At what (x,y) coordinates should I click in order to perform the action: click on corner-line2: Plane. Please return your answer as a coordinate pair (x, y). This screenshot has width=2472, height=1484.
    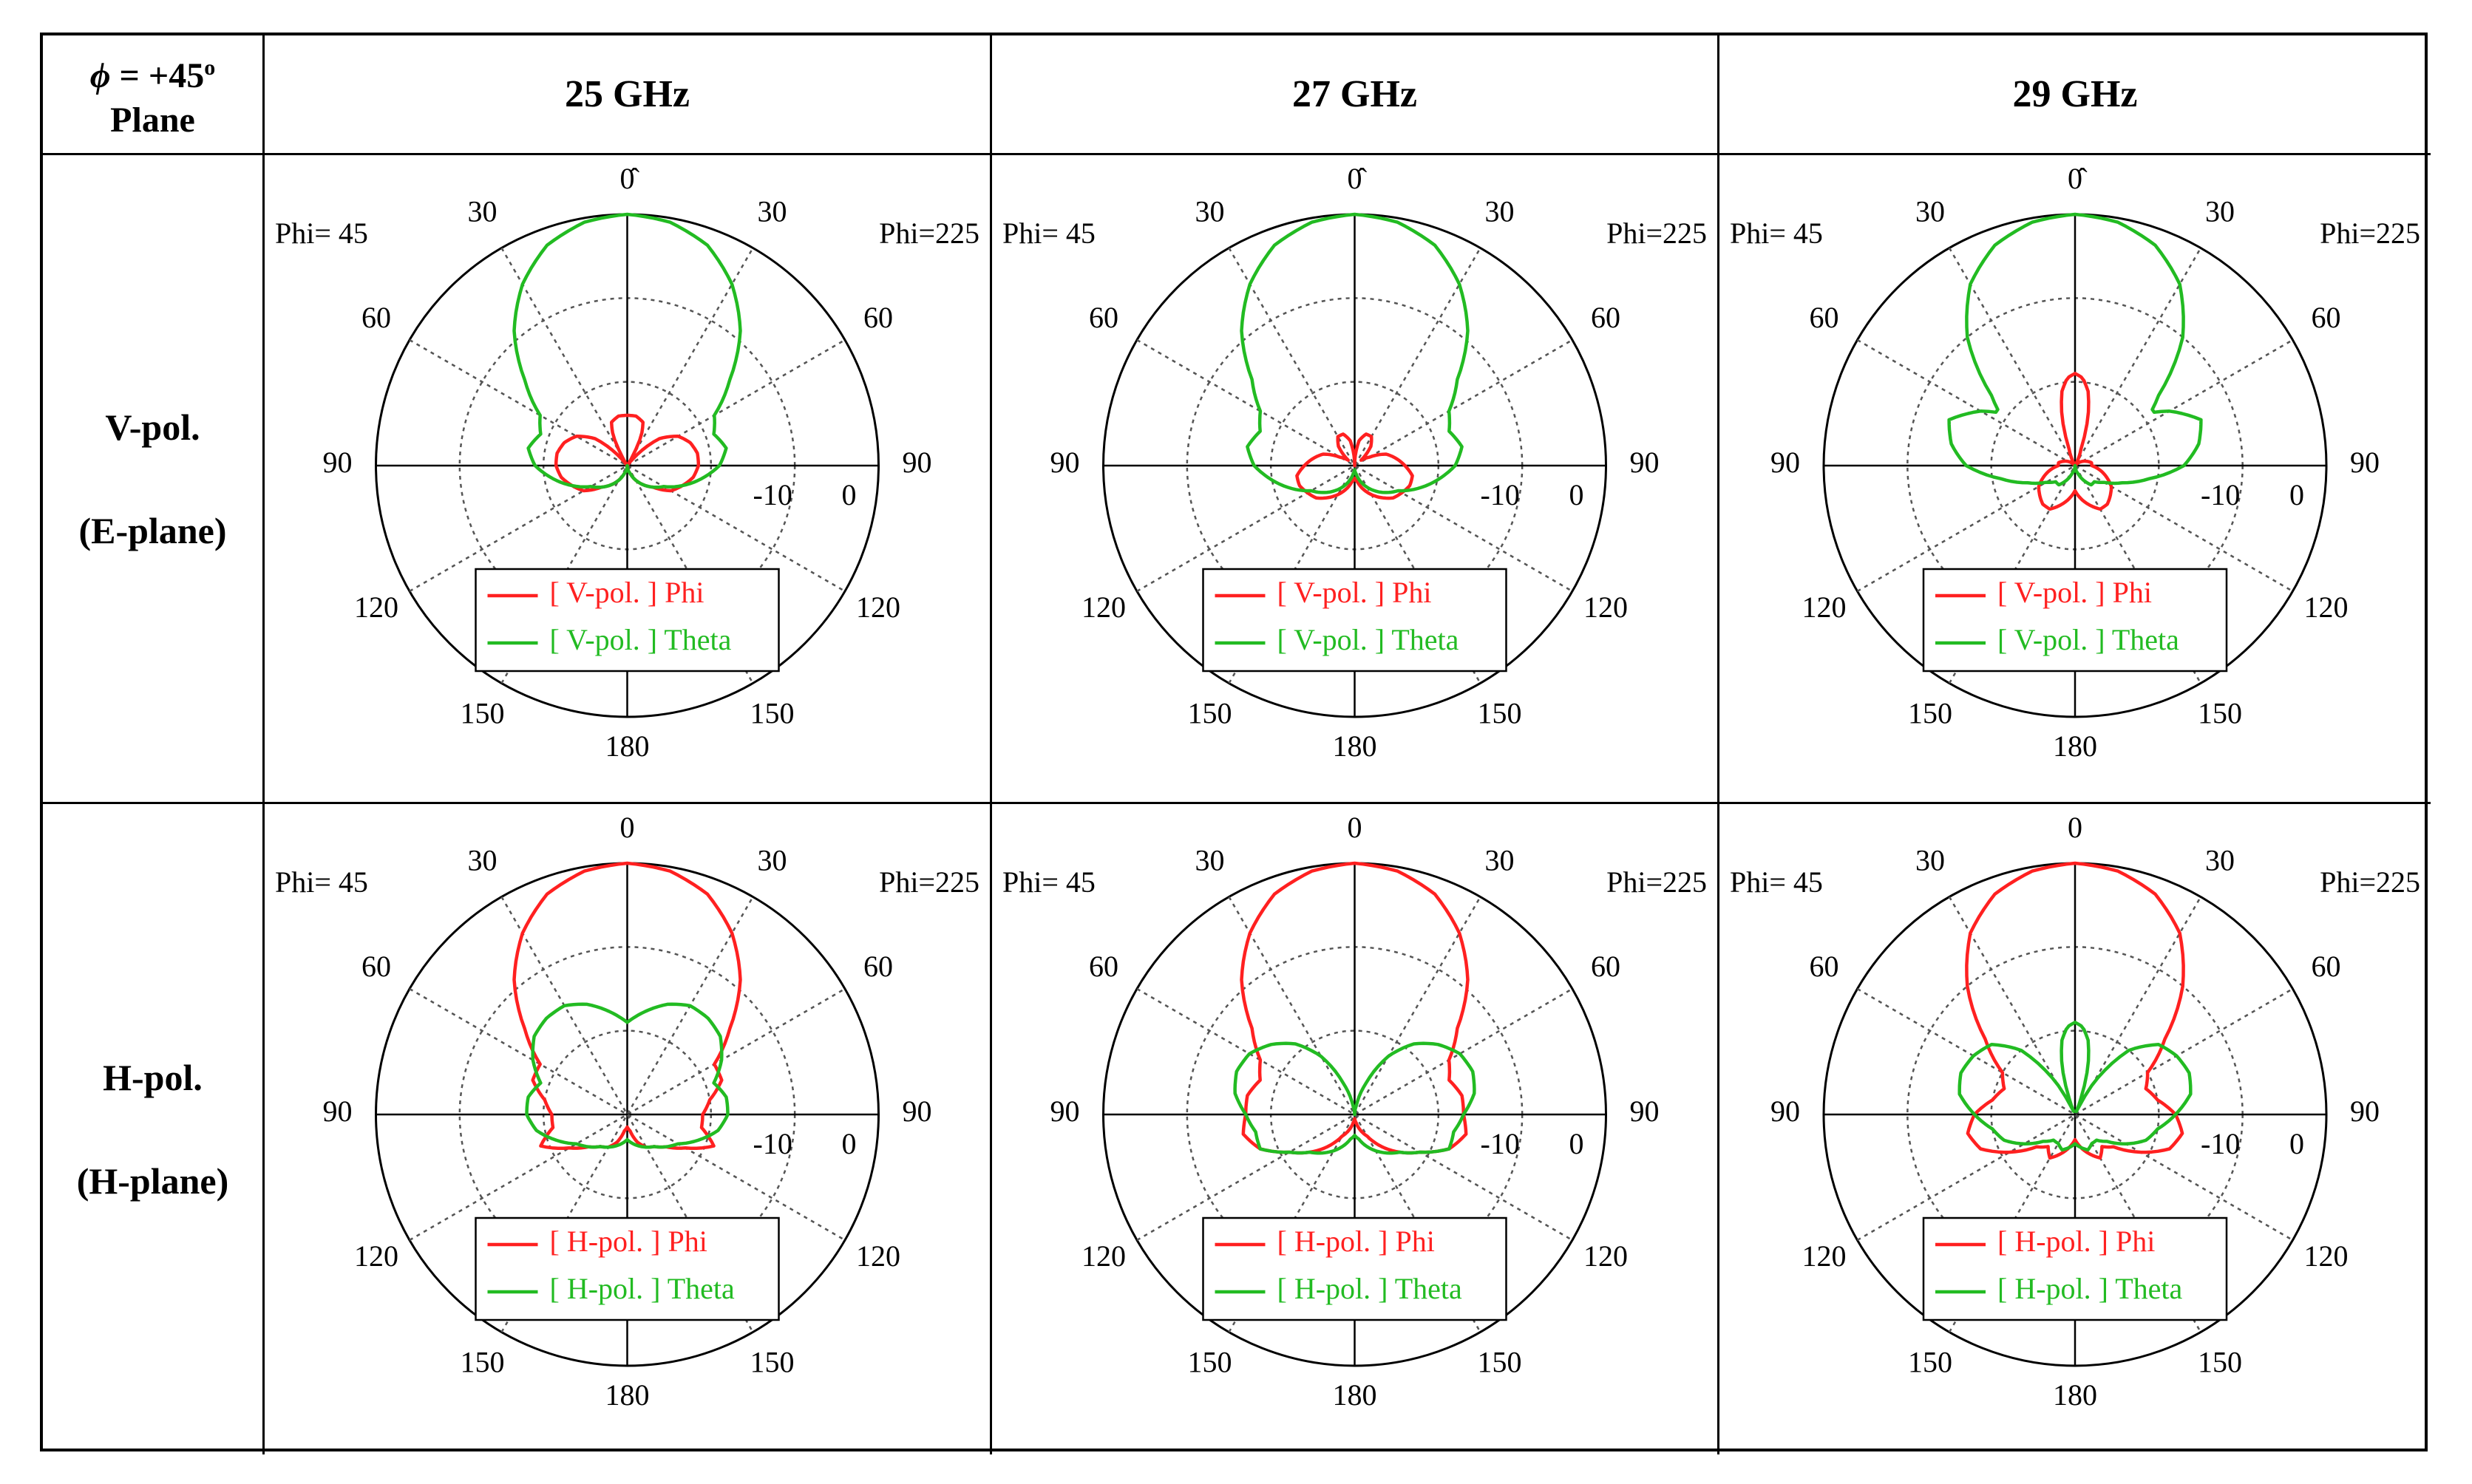
    Looking at the image, I should click on (152, 120).